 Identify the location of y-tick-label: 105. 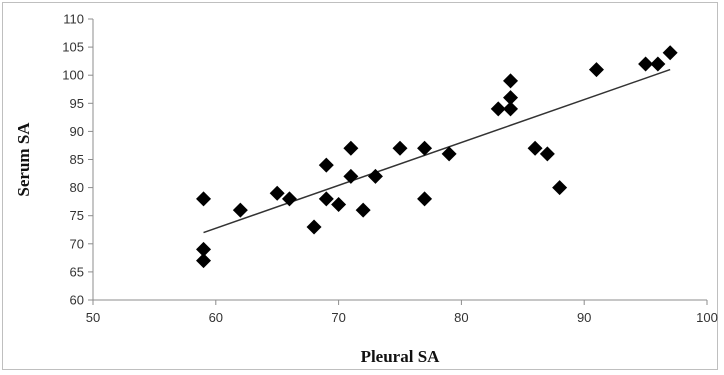
(73, 47).